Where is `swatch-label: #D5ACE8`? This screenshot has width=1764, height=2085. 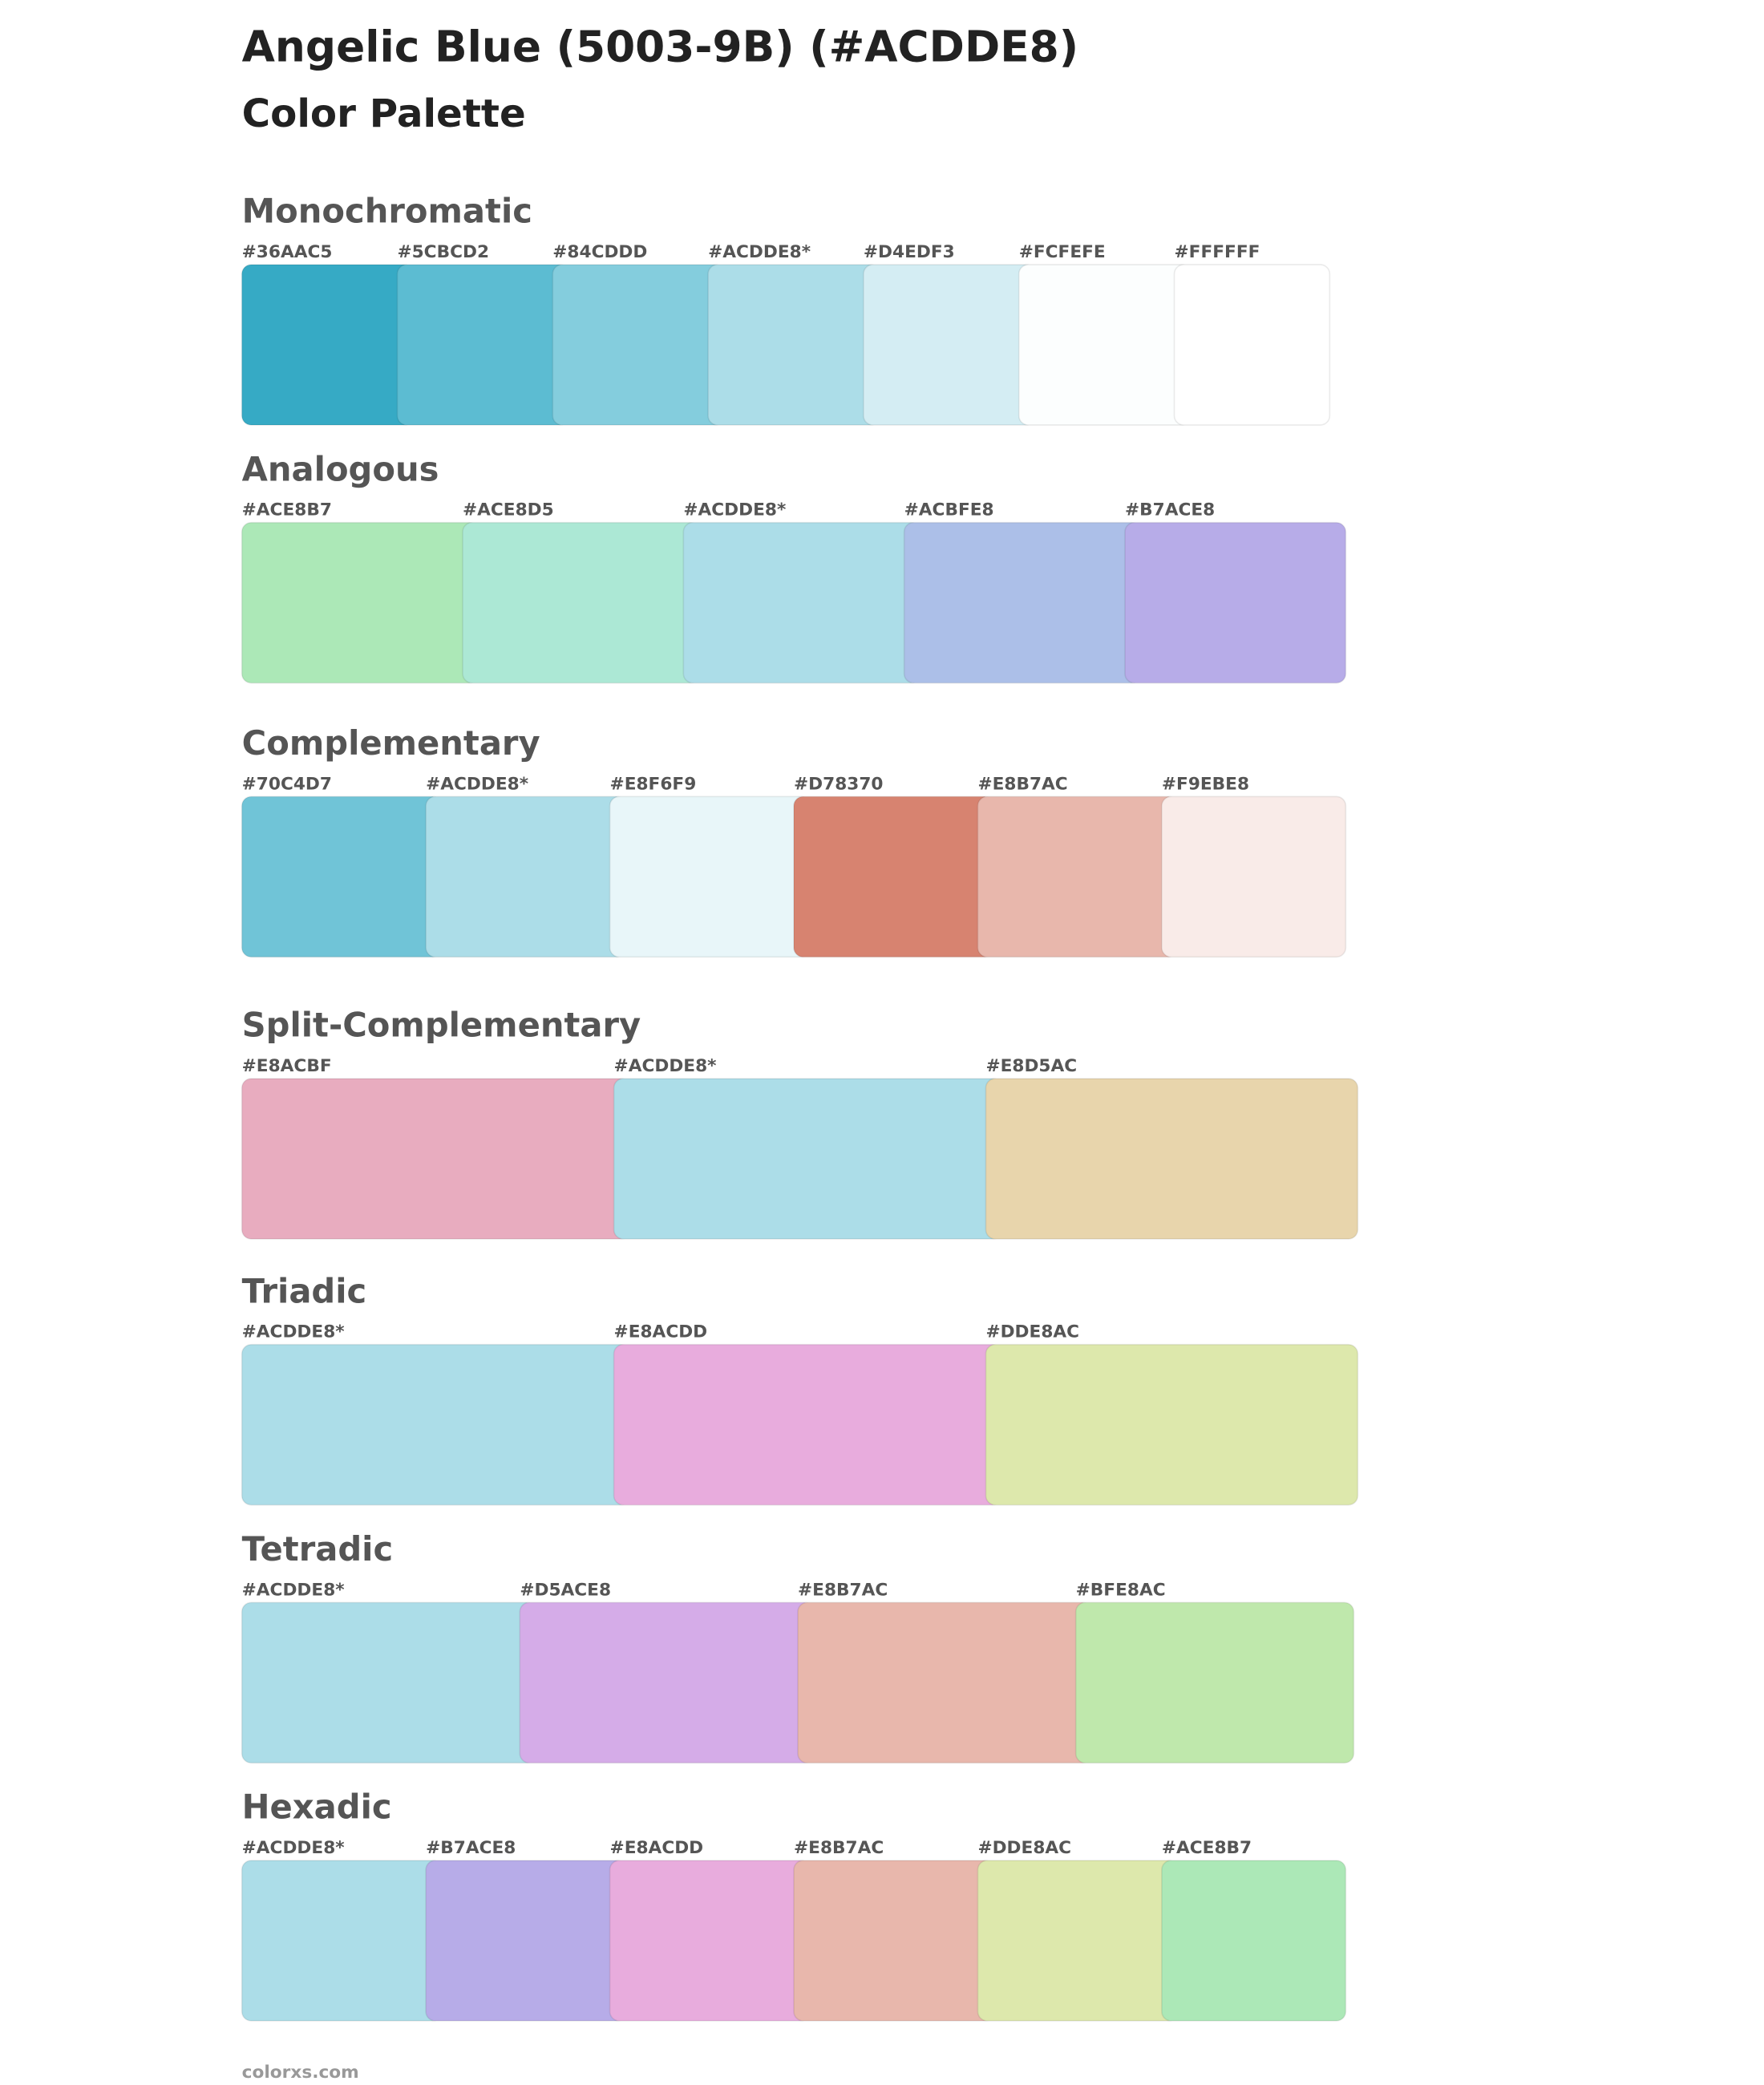 swatch-label: #D5ACE8 is located at coordinates (565, 1590).